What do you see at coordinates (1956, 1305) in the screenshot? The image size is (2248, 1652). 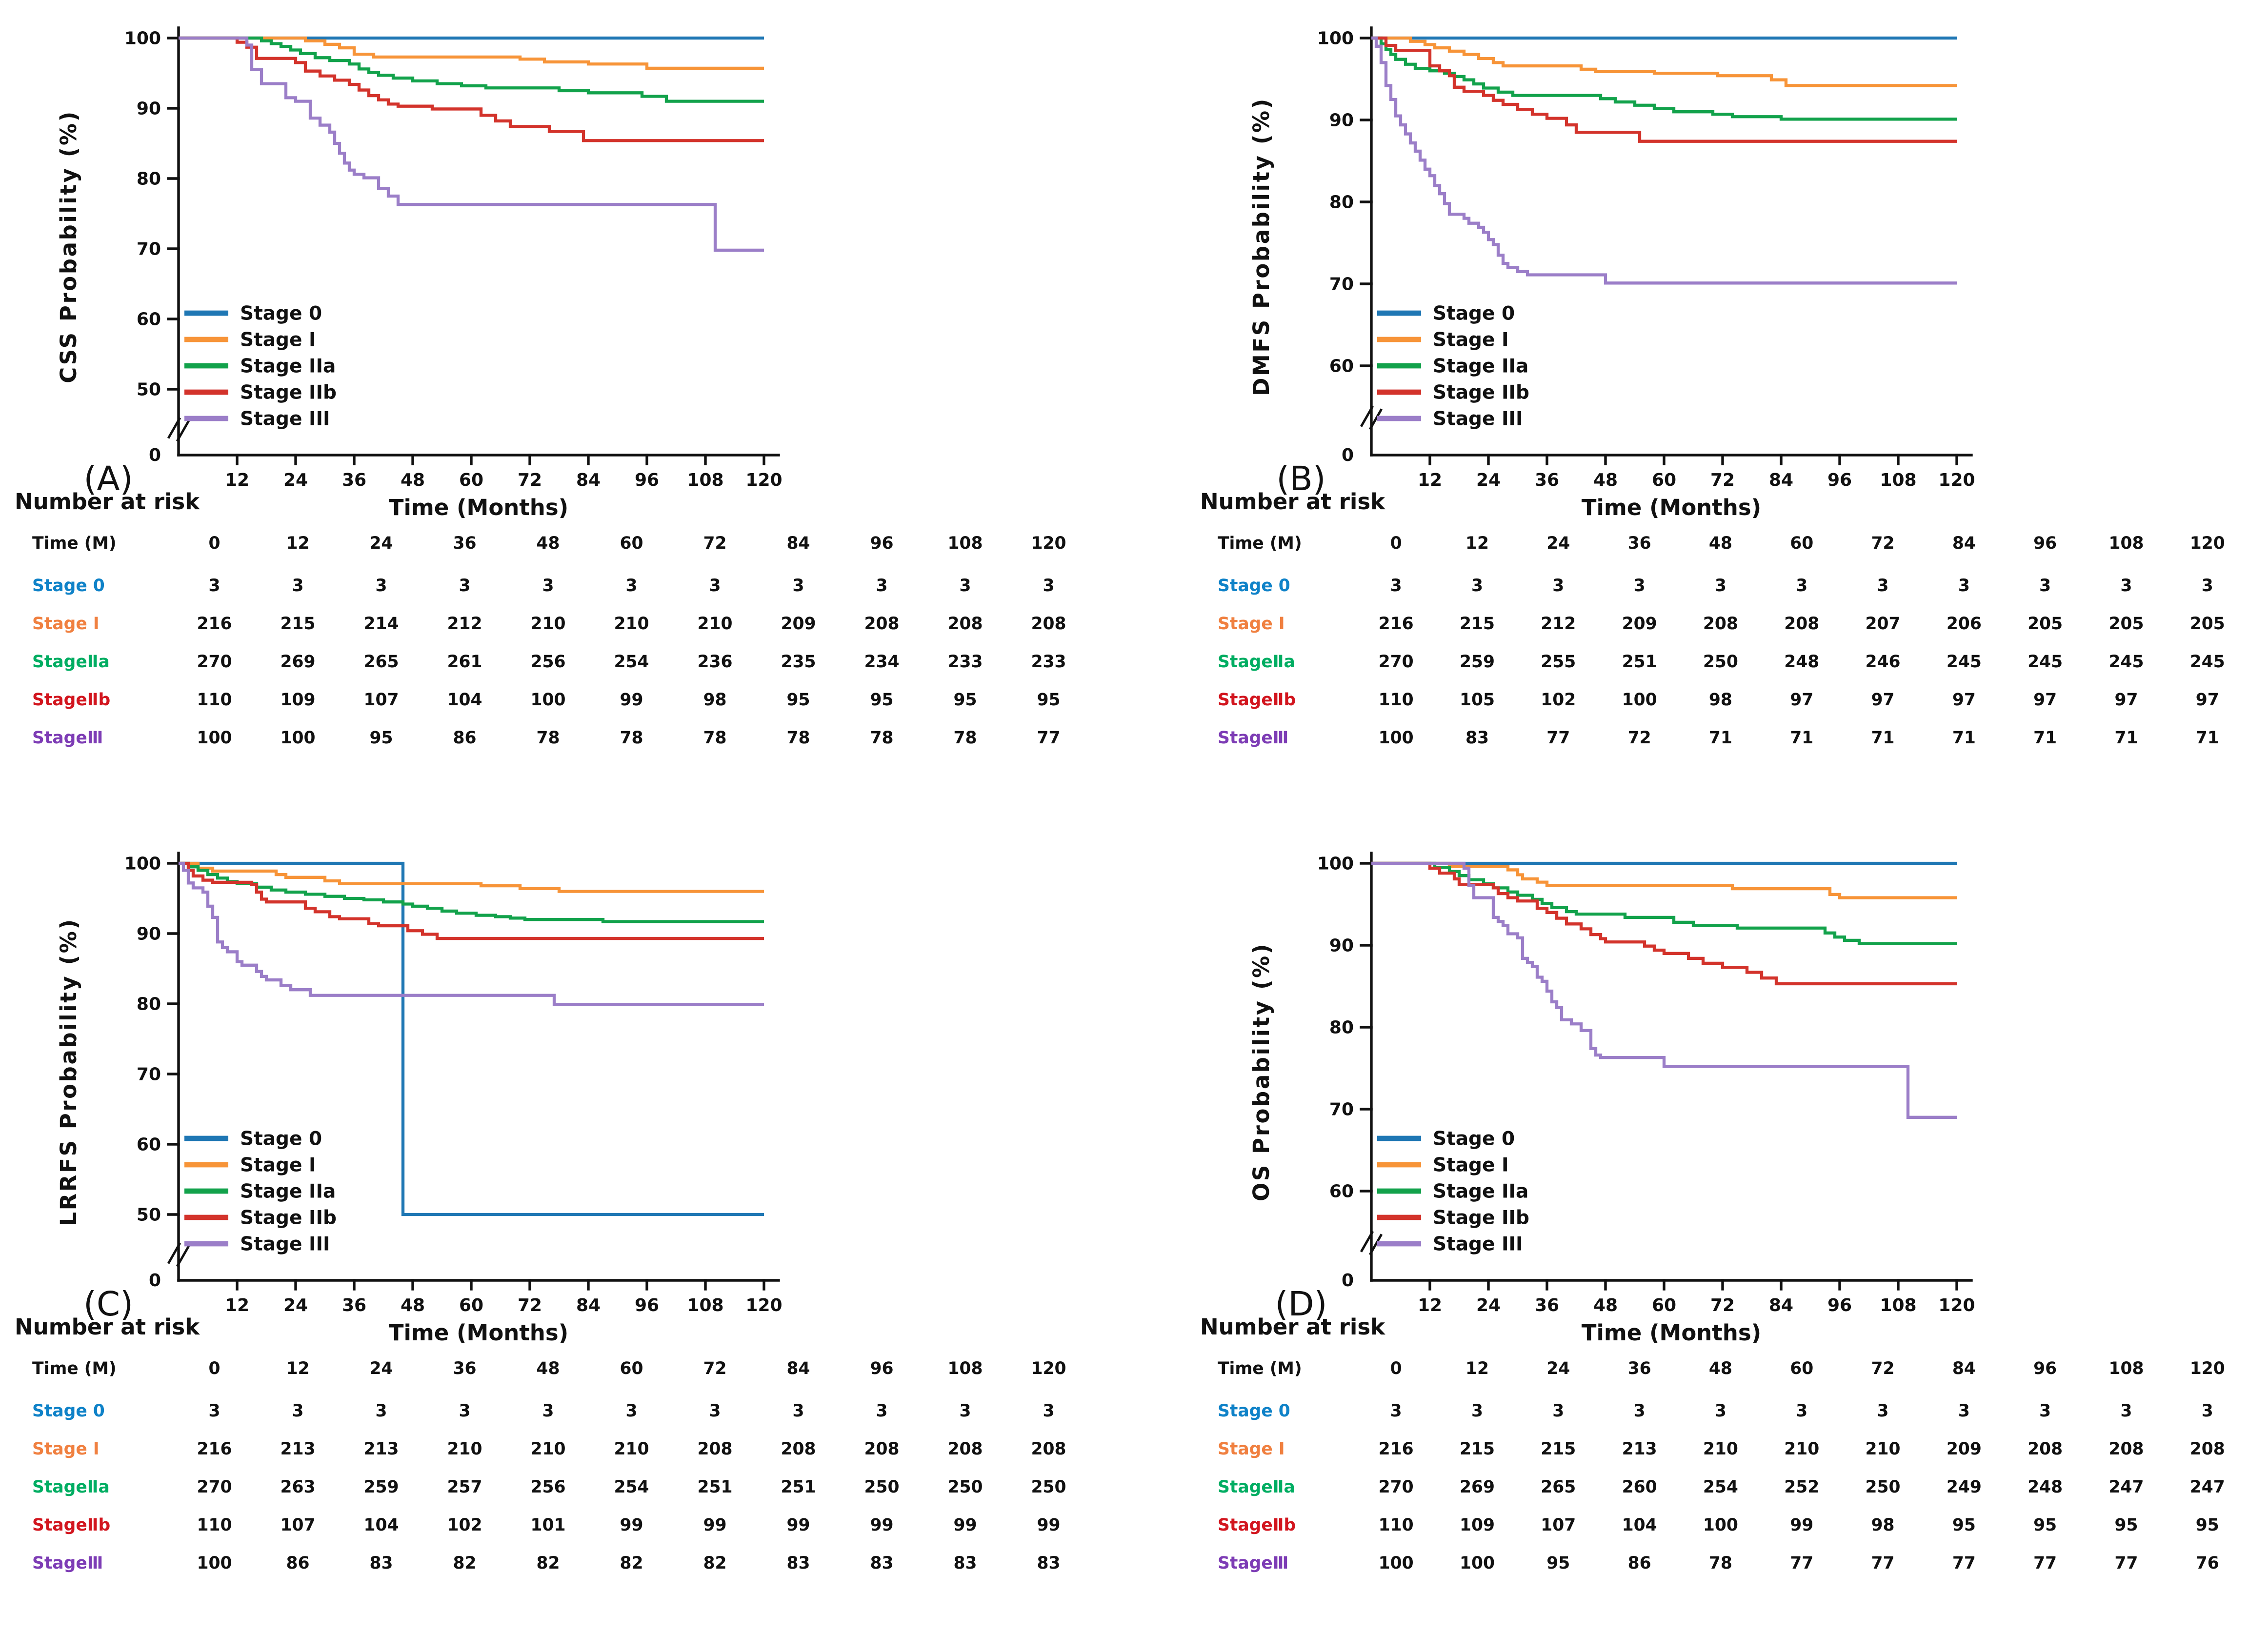 I see `x-tick-label: 120` at bounding box center [1956, 1305].